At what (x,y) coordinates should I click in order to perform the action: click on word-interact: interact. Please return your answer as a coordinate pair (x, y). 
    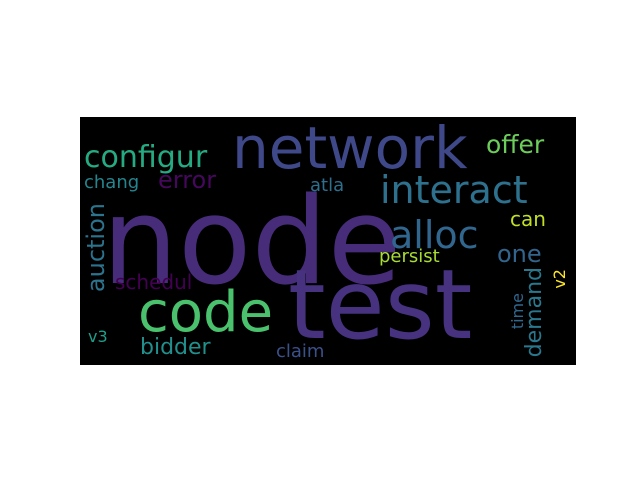
    Looking at the image, I should click on (454, 190).